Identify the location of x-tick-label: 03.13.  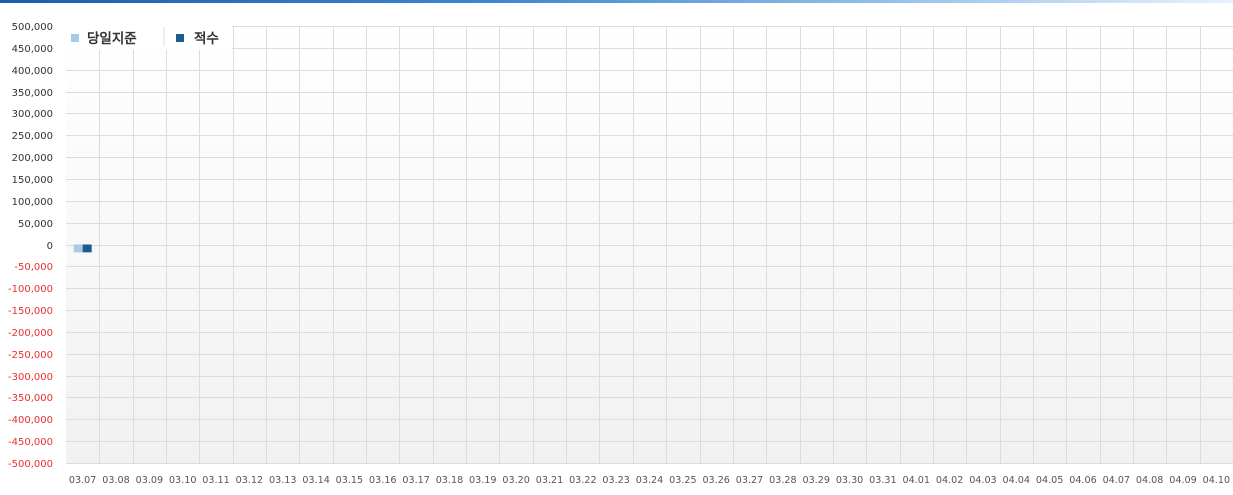
(282, 480).